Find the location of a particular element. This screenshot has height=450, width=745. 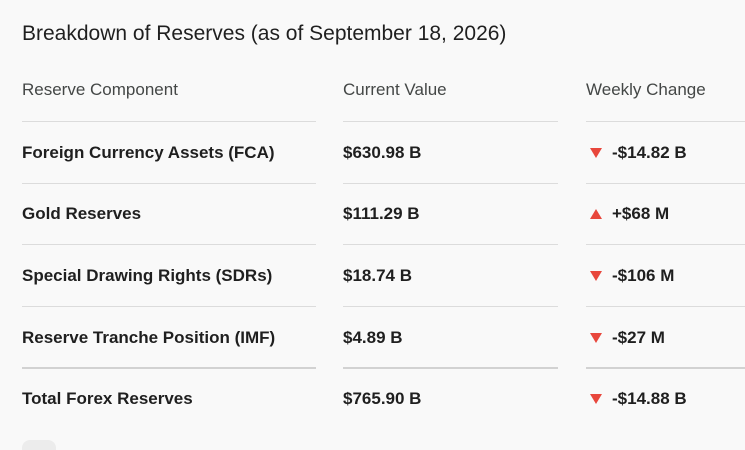

row-3-change: -$27 M is located at coordinates (625, 338).